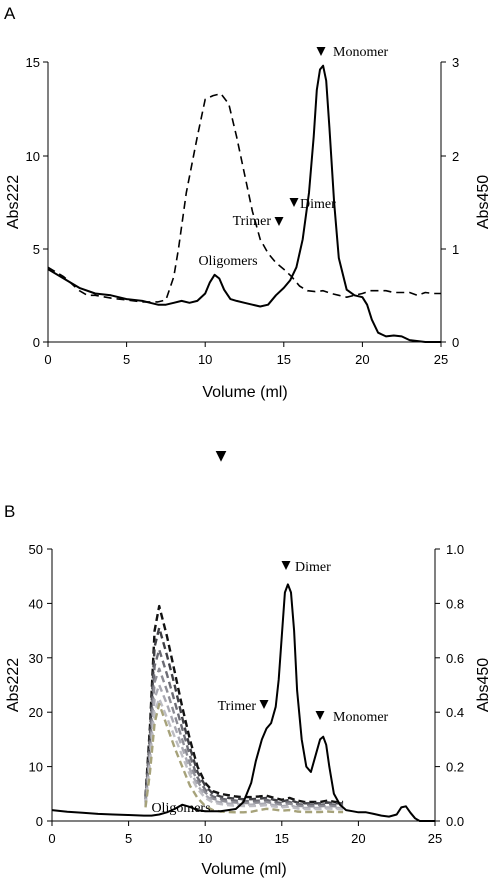  What do you see at coordinates (33, 156) in the screenshot?
I see `panel-a-y-left-tick-label: 10` at bounding box center [33, 156].